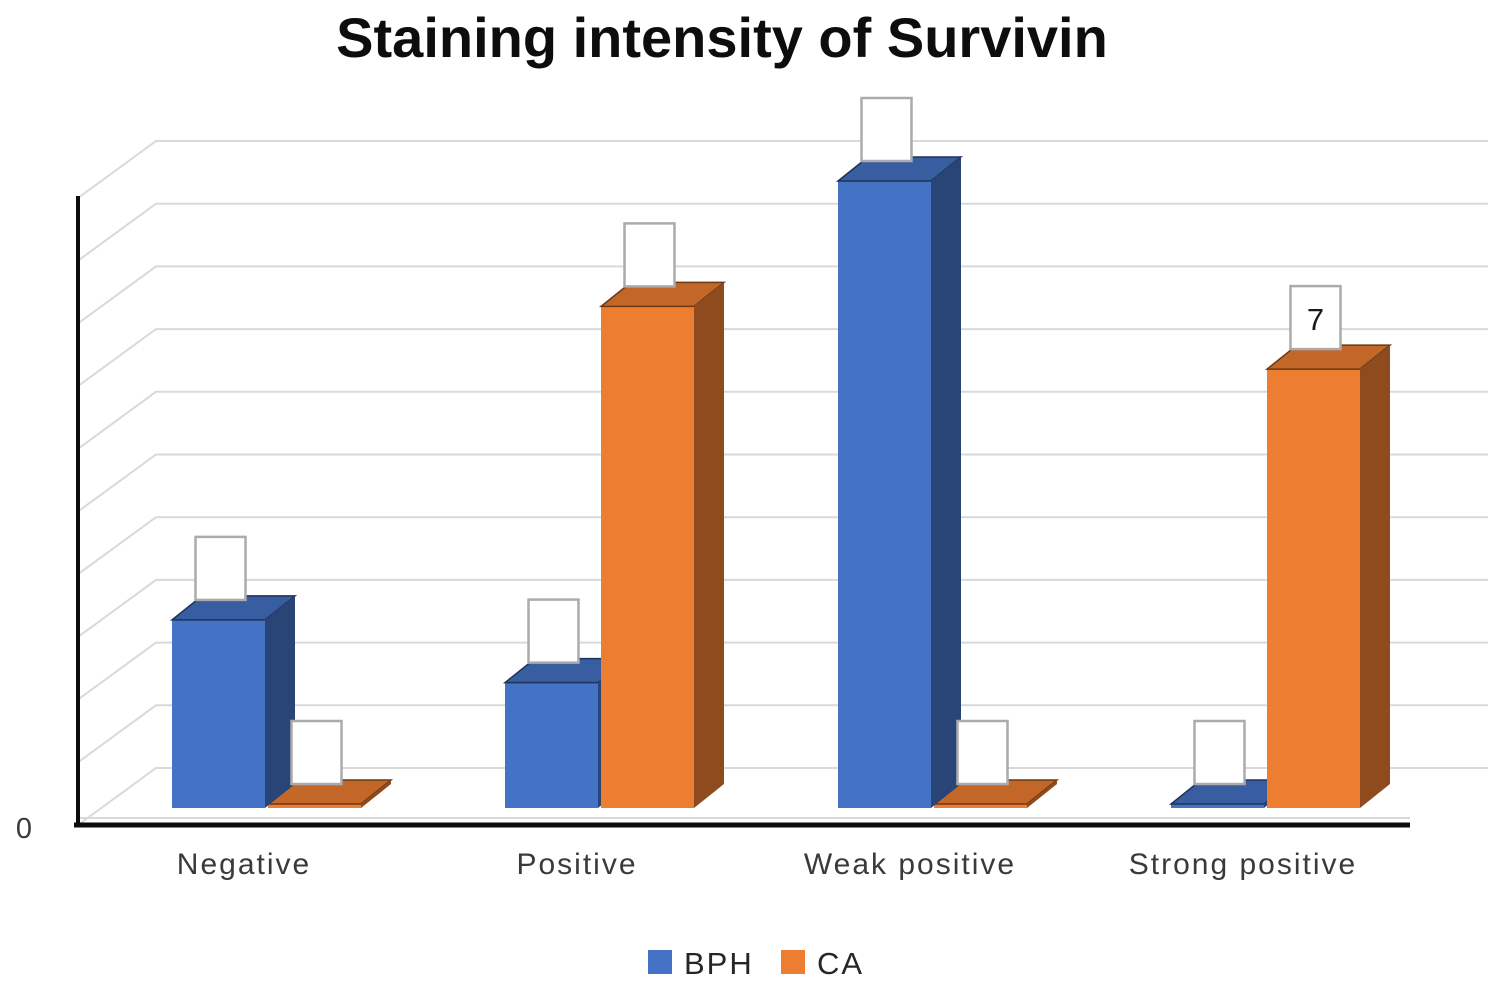 The height and width of the screenshot is (1000, 1500). I want to click on legend-label-bph: BPH, so click(719, 963).